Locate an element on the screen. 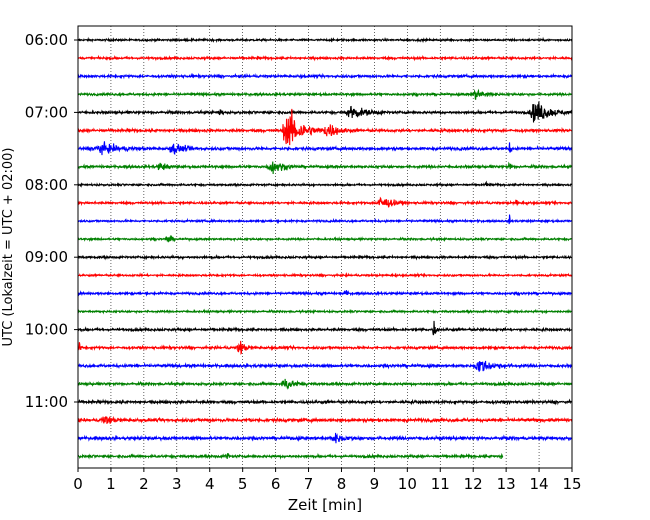 This screenshot has height=520, width=650. x-tick-label: 12 is located at coordinates (473, 484).